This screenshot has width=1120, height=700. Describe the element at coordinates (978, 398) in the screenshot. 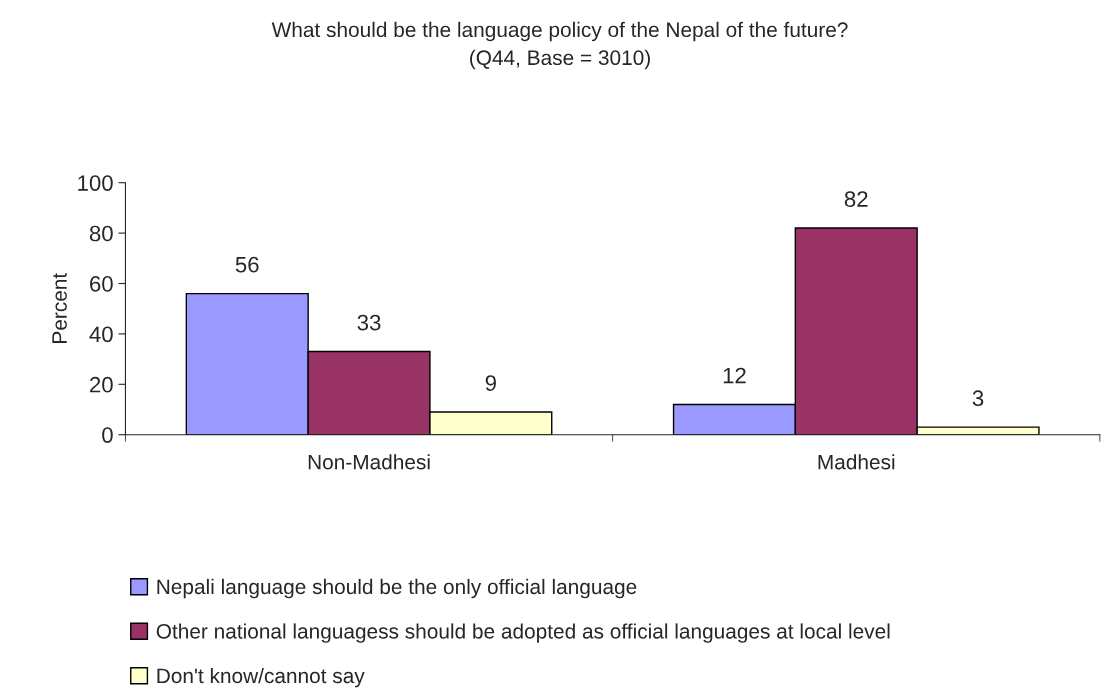

I see `data-label: 3` at that location.